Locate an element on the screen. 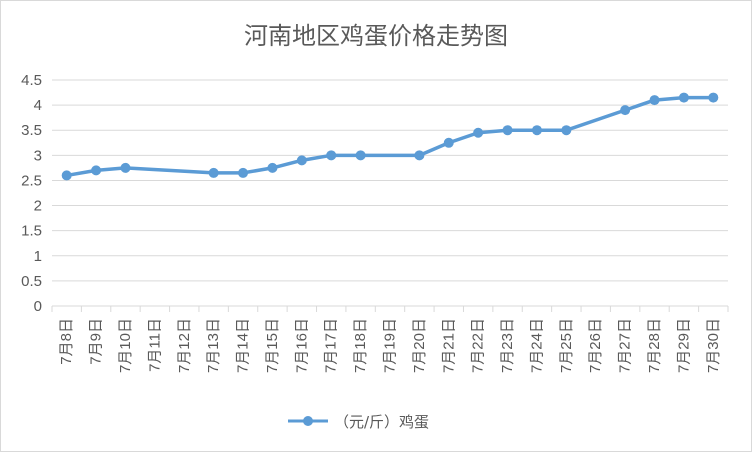  legend-marker is located at coordinates (308, 421).